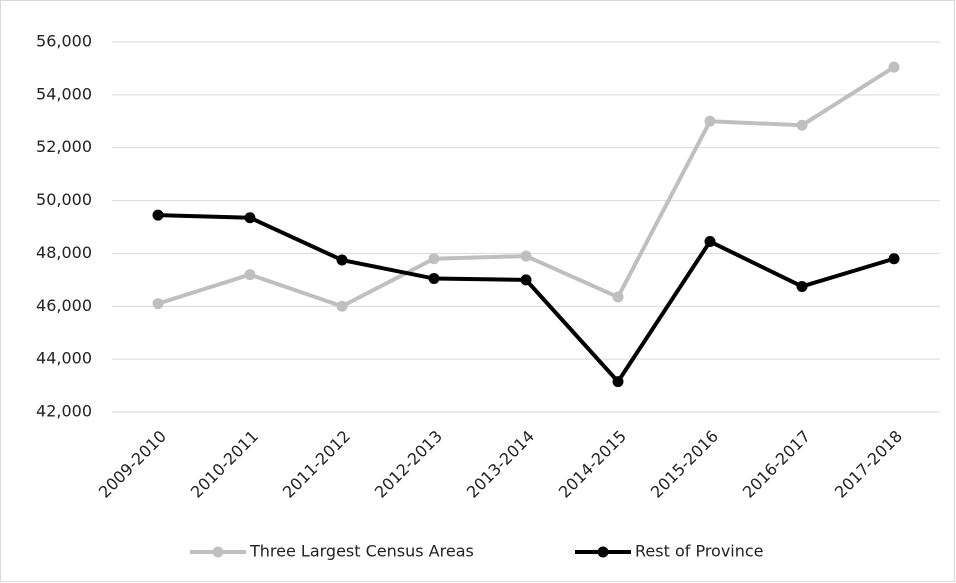  I want to click on y-tick-label: 50,000, so click(64, 199).